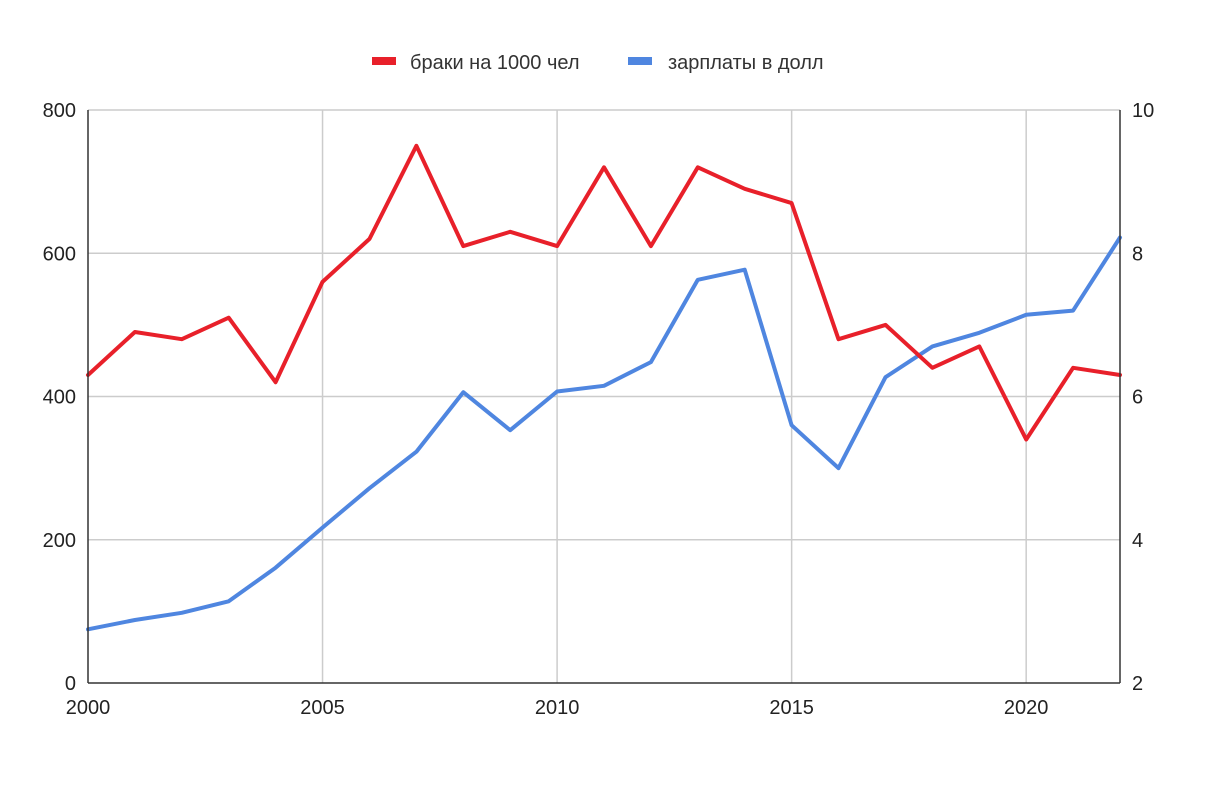 Image resolution: width=1228 pixels, height=800 pixels. Describe the element at coordinates (59, 541) in the screenshot. I see `y-left-tick-label: 200` at that location.